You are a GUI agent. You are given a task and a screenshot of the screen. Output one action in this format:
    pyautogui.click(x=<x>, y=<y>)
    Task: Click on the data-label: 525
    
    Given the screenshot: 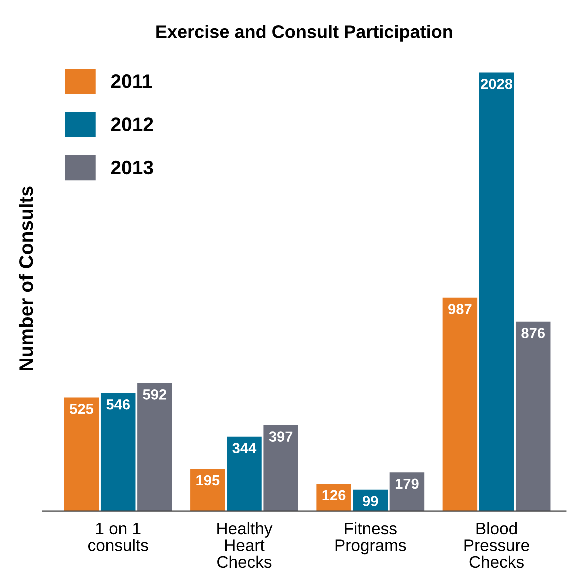 What is the action you would take?
    pyautogui.click(x=82, y=409)
    